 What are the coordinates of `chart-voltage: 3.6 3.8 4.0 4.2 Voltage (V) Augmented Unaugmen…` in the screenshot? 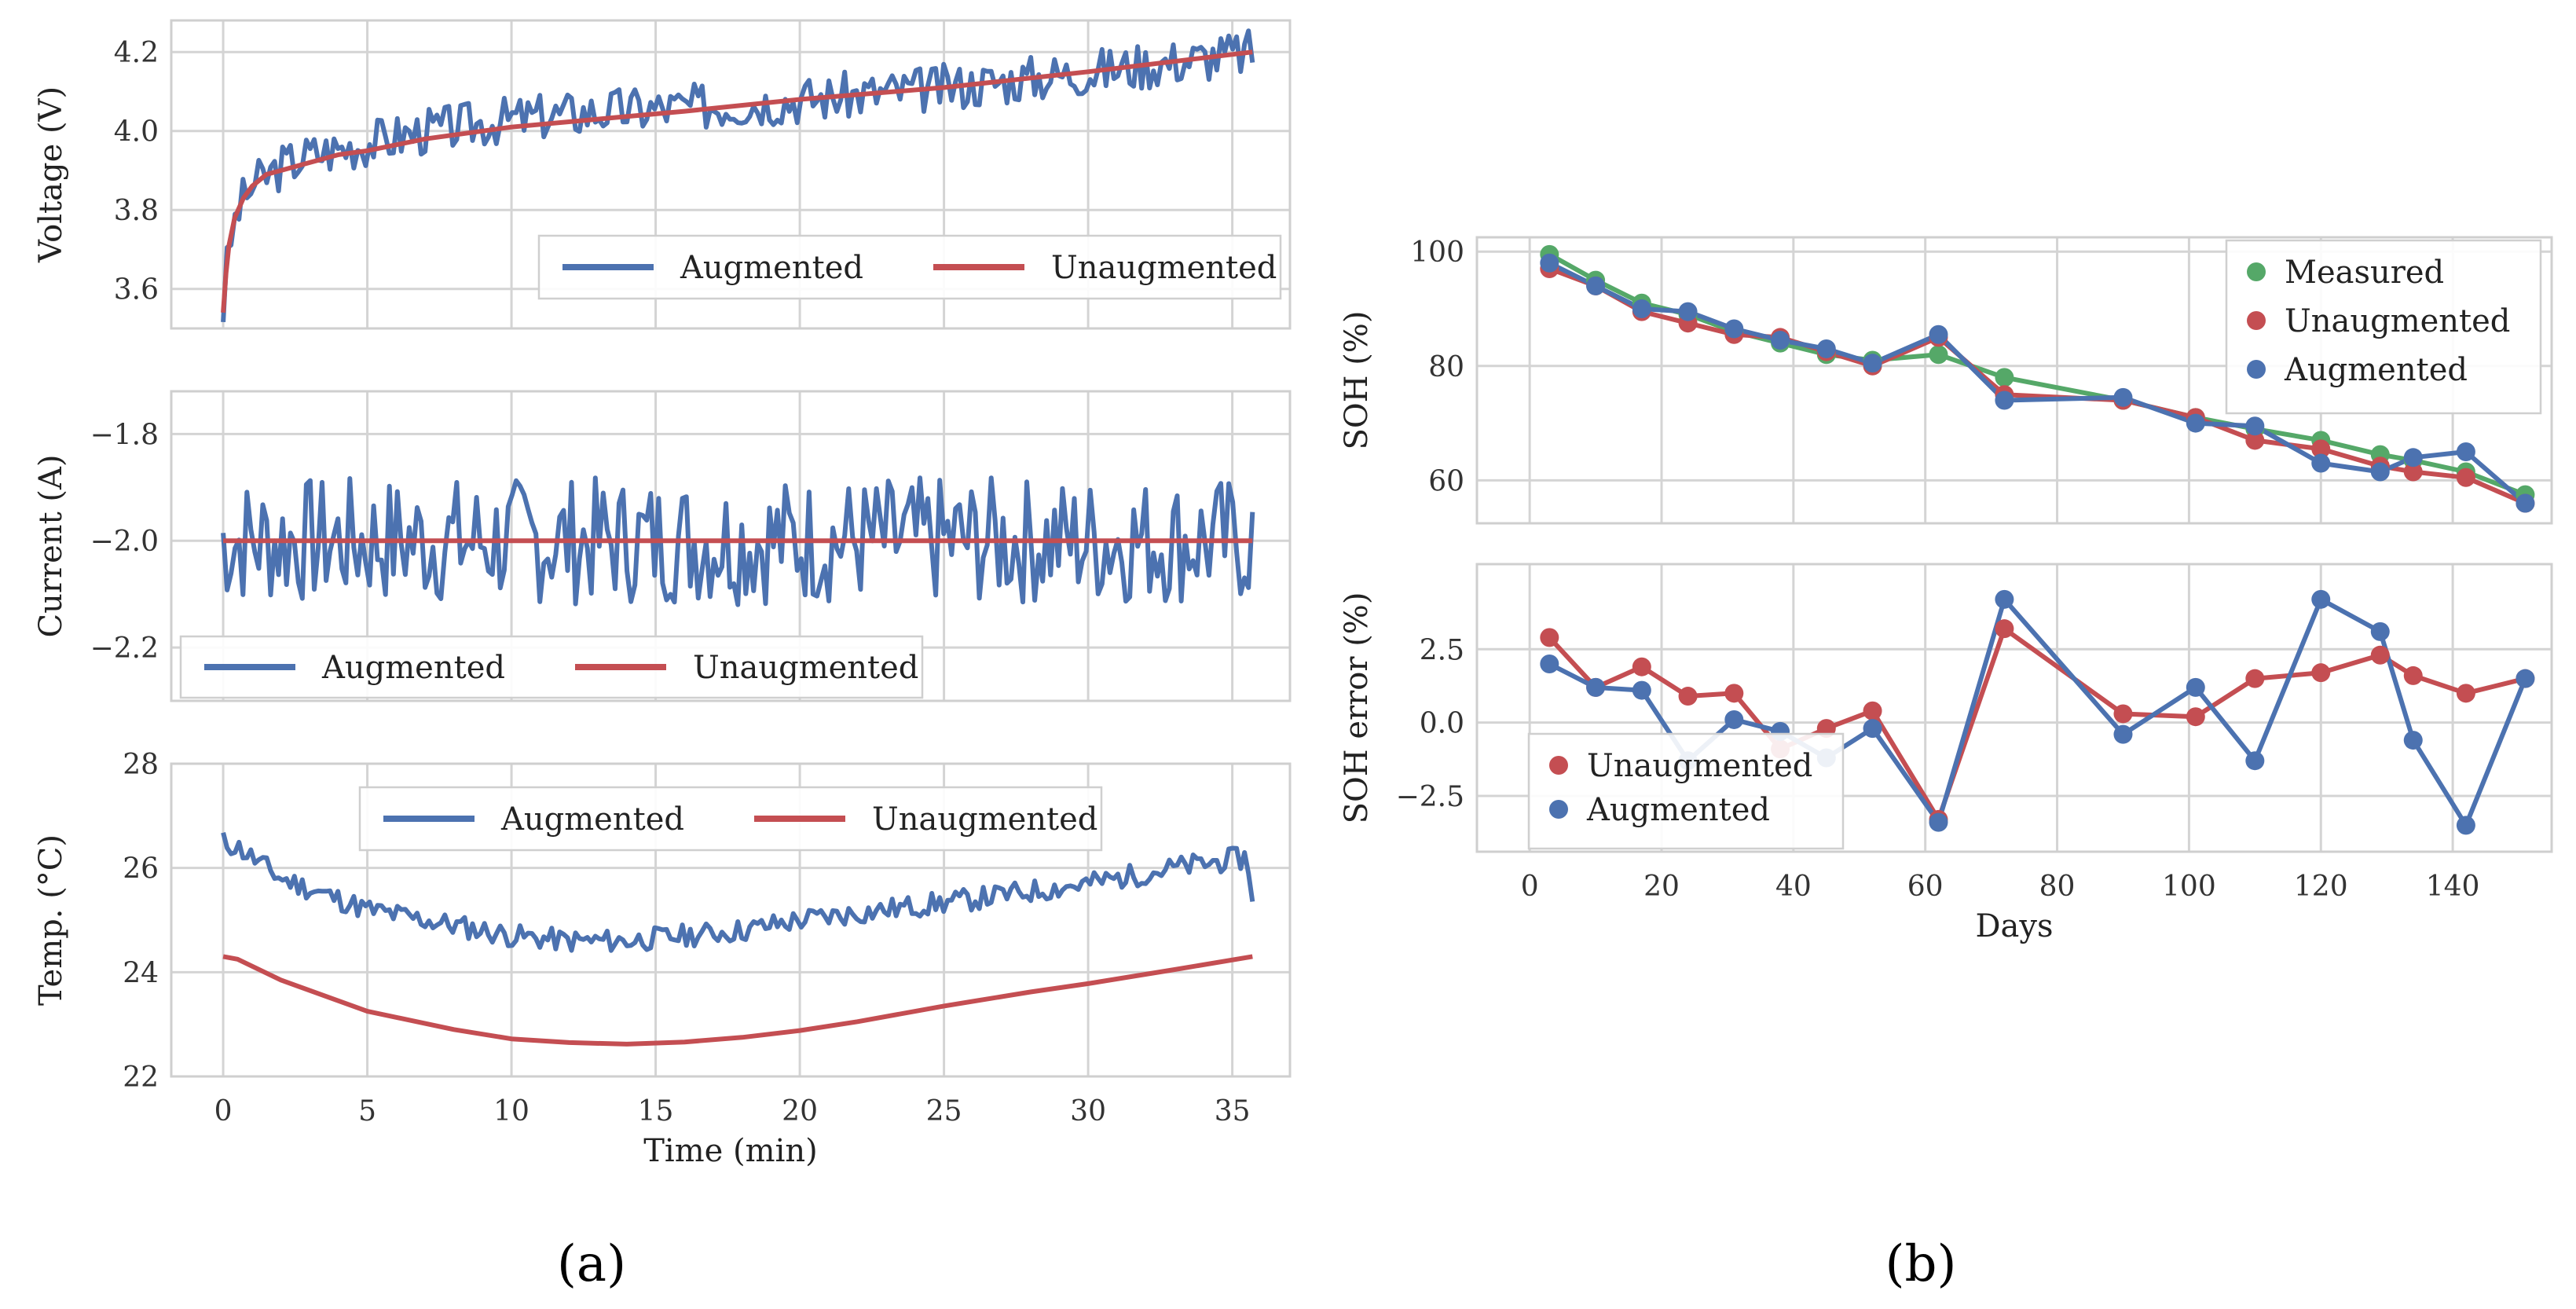 It's located at (662, 174).